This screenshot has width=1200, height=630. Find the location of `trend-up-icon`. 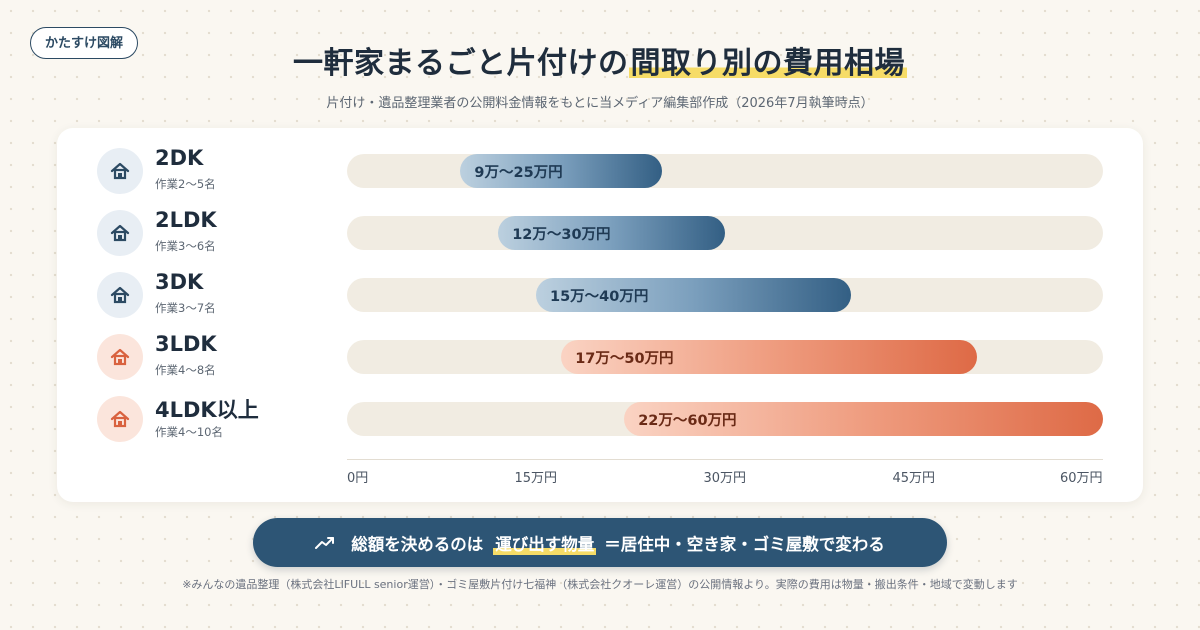

trend-up-icon is located at coordinates (325, 542).